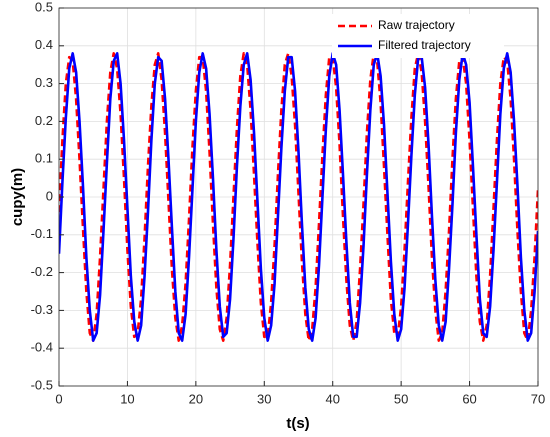 The width and height of the screenshot is (550, 437). What do you see at coordinates (424, 45) in the screenshot?
I see `legend-label: Filtered trajectory` at bounding box center [424, 45].